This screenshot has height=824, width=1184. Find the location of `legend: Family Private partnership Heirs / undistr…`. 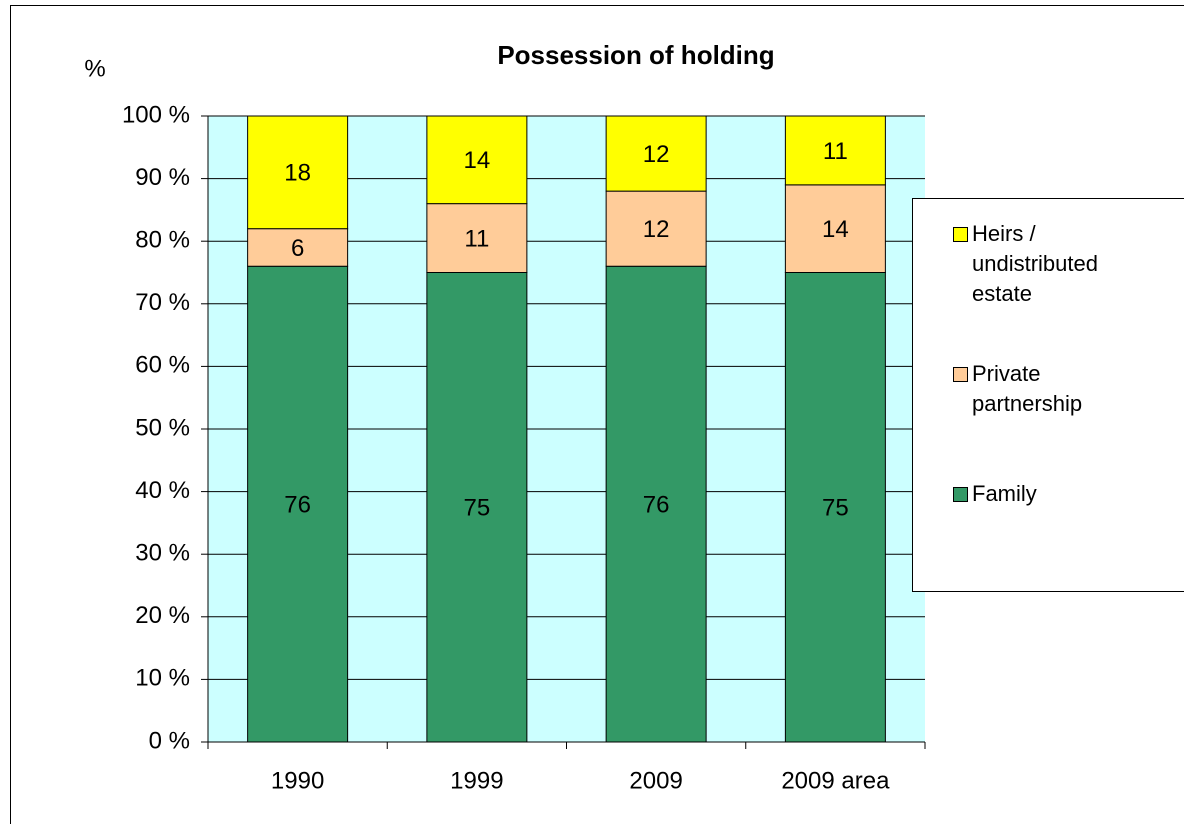

legend: Family Private partnership Heirs / undistr… is located at coordinates (1048, 395).